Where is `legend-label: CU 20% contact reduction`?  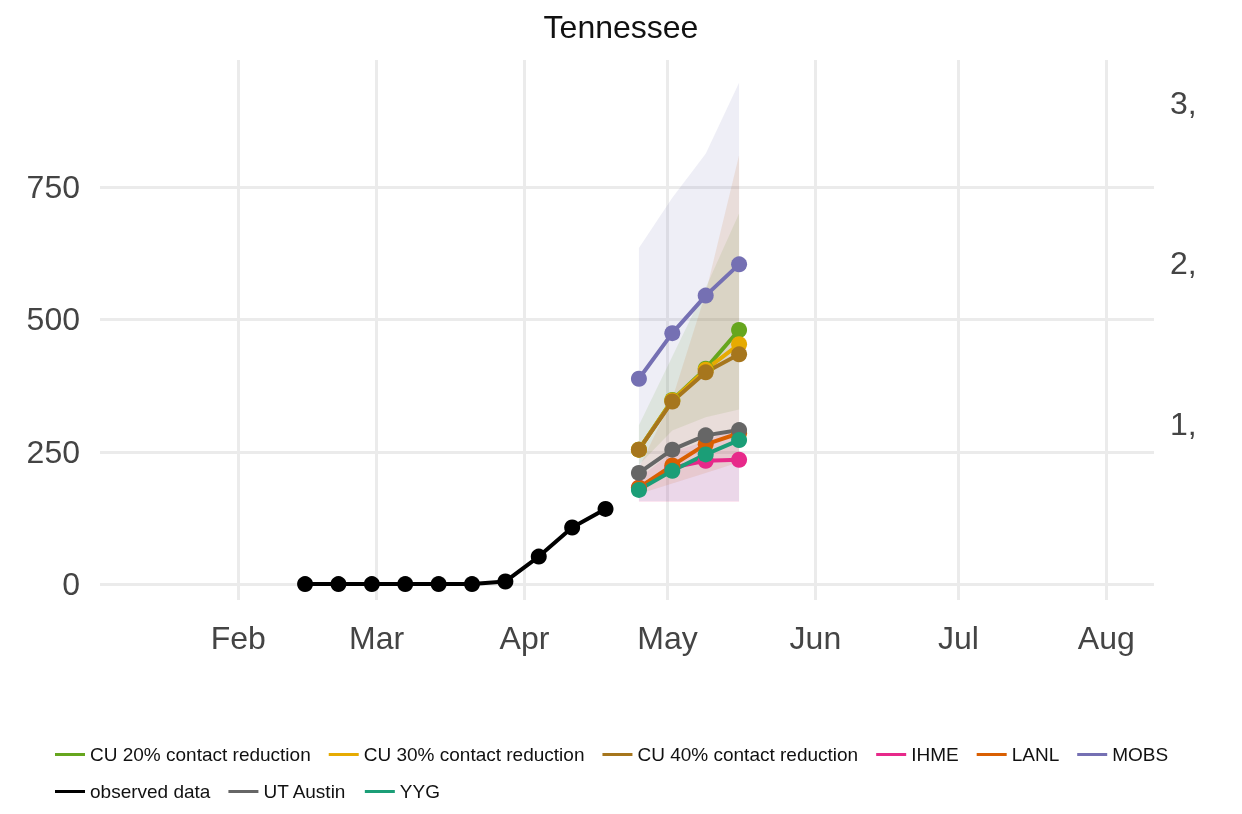 legend-label: CU 20% contact reduction is located at coordinates (200, 754).